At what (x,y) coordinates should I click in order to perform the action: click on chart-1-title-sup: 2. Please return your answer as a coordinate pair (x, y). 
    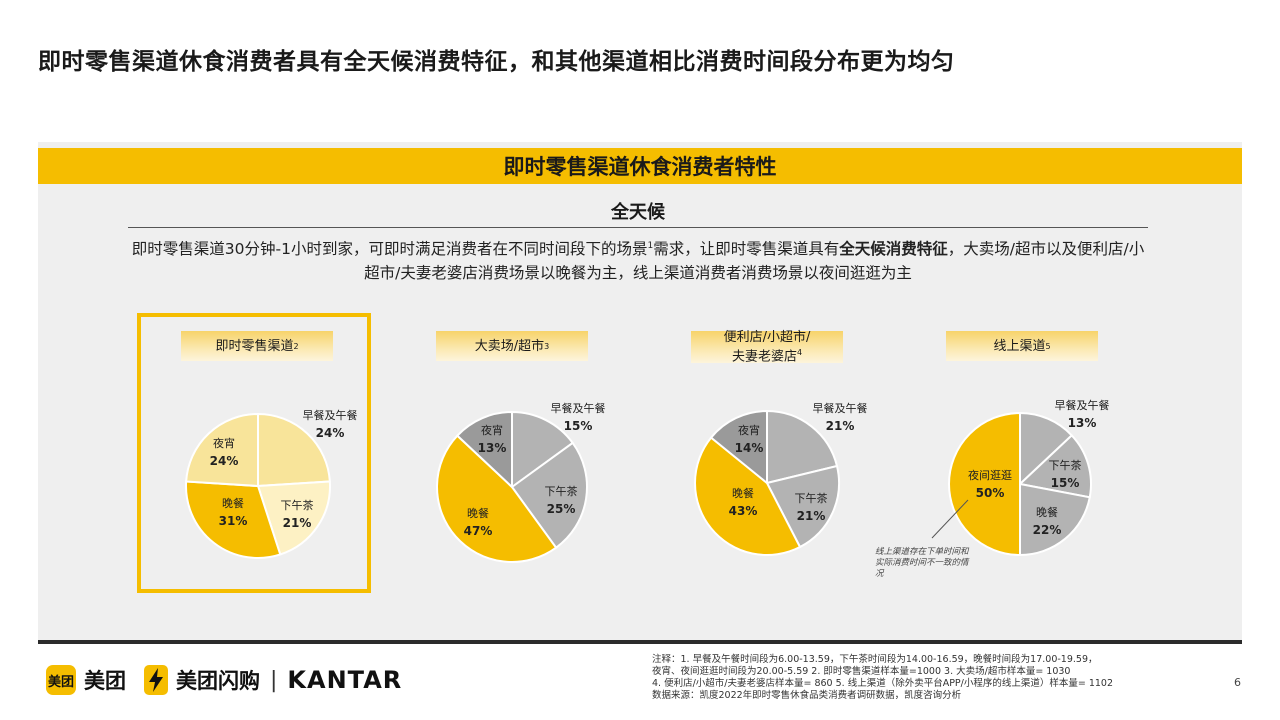
    Looking at the image, I should click on (296, 346).